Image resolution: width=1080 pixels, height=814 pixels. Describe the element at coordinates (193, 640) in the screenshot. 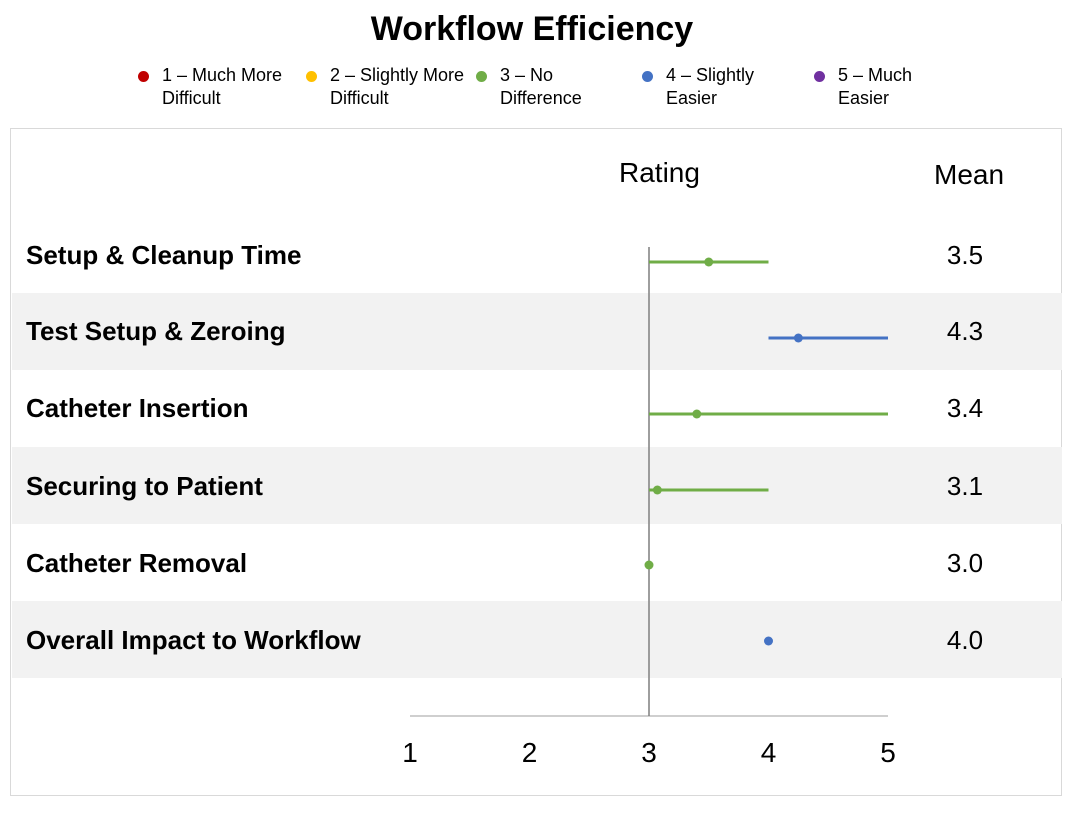

I see `row-label: Overall Impact to Workflow` at that location.